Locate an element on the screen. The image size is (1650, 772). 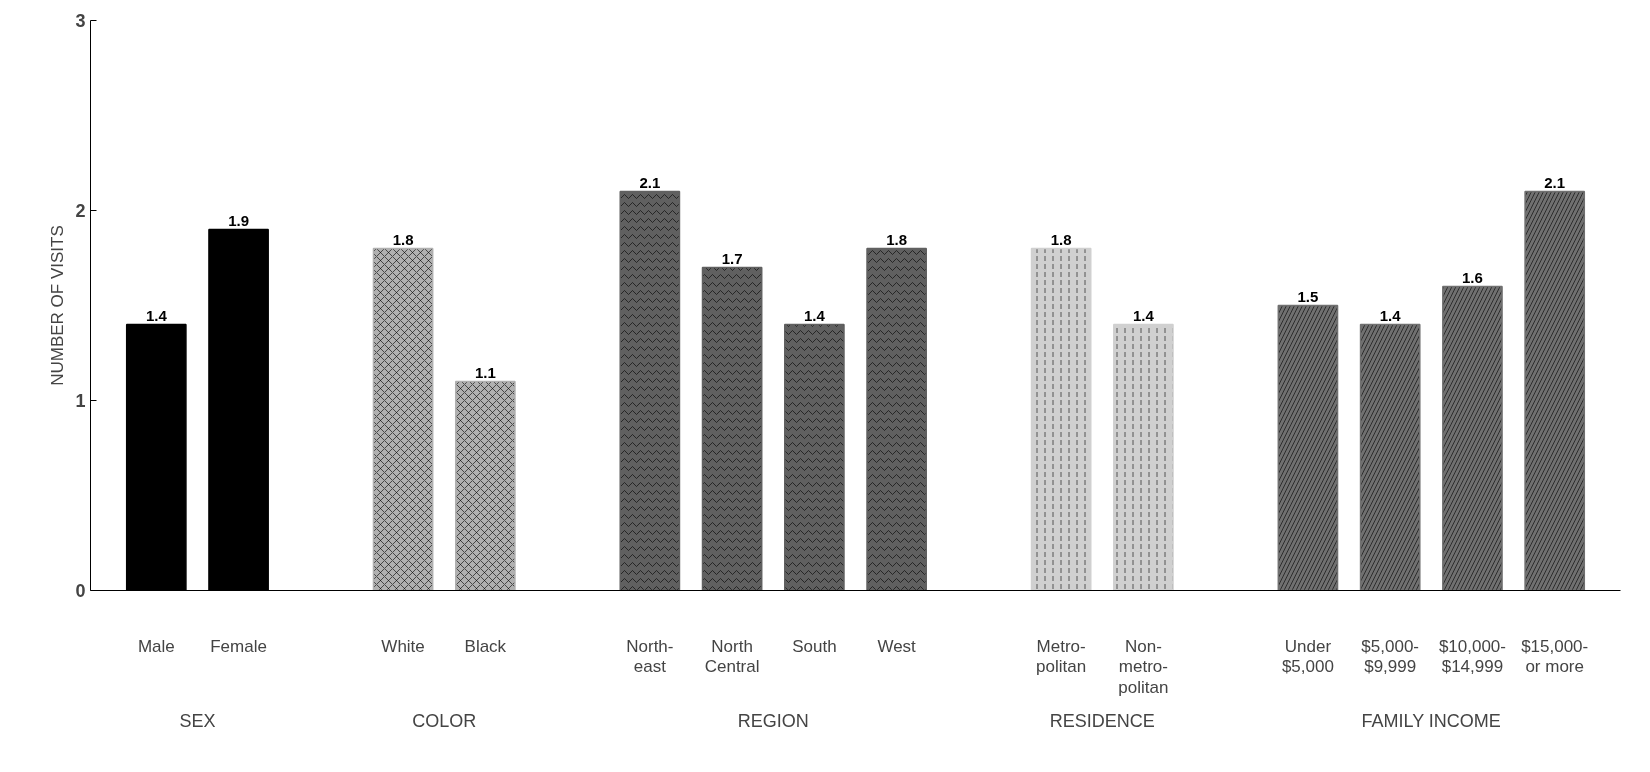
text: FAMILY INCOME is located at coordinates (1431, 720).